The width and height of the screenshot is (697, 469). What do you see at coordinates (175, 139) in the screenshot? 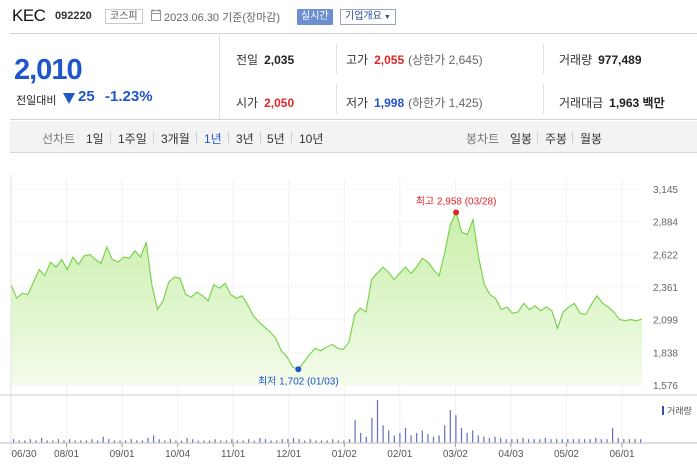
I see `tab-3-months: 3개월` at bounding box center [175, 139].